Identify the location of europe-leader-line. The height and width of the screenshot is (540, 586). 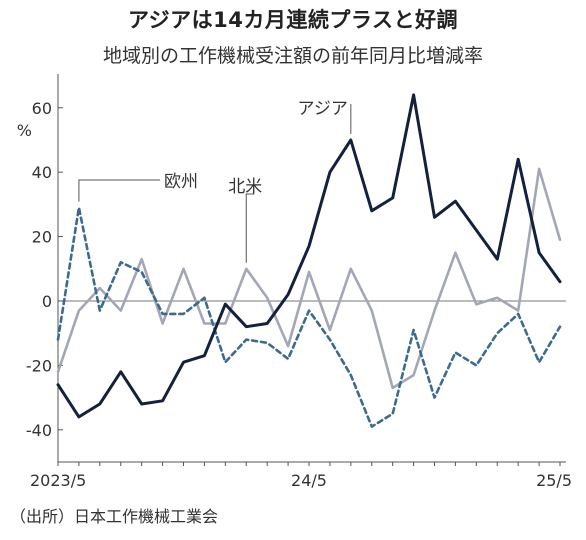
(119, 190).